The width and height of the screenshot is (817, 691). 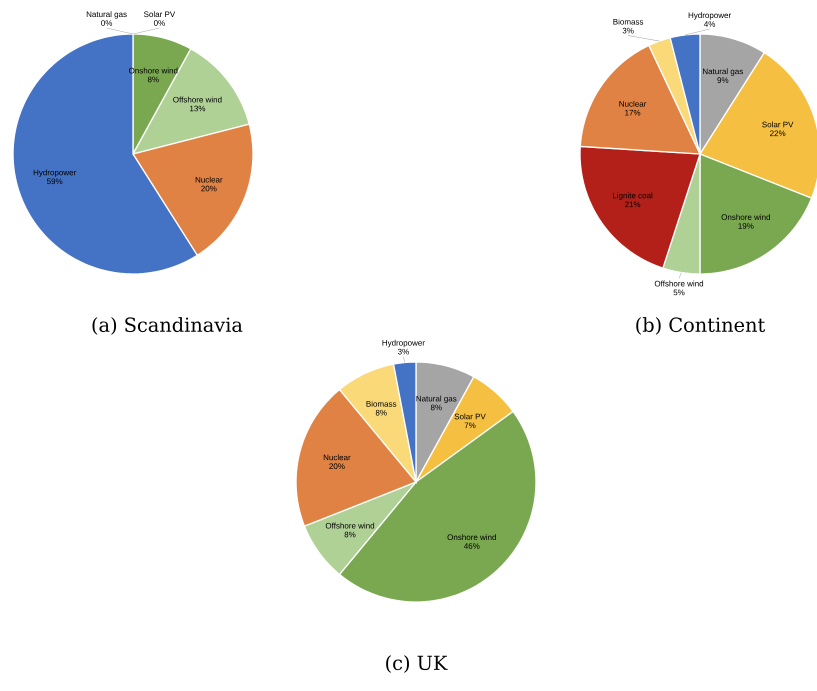 I want to click on data-label: 13%, so click(x=198, y=109).